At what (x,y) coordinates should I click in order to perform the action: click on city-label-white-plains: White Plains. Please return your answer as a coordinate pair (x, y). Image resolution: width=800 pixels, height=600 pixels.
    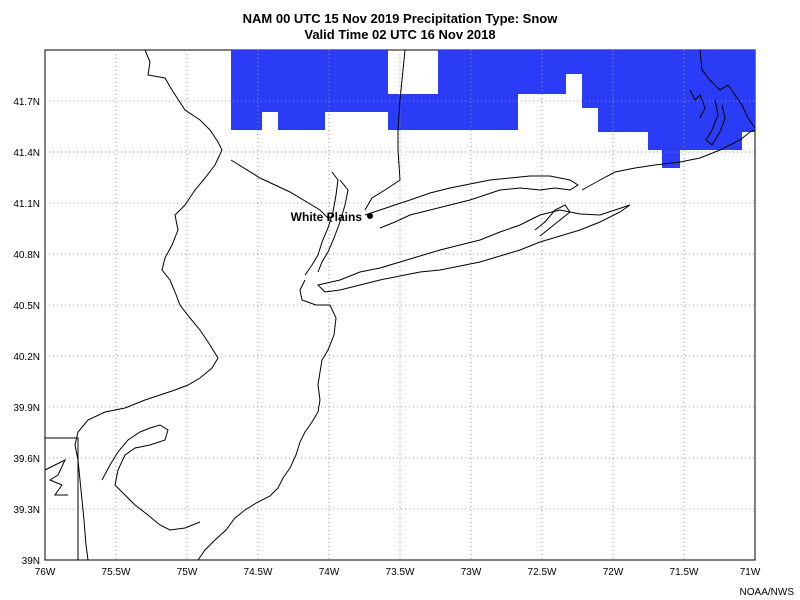
    Looking at the image, I should click on (327, 217).